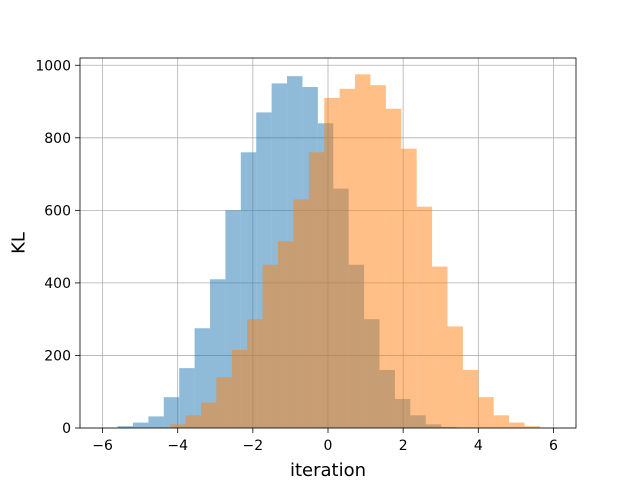 Image resolution: width=640 pixels, height=480 pixels. Describe the element at coordinates (102, 446) in the screenshot. I see `x-tick-label: −6` at that location.